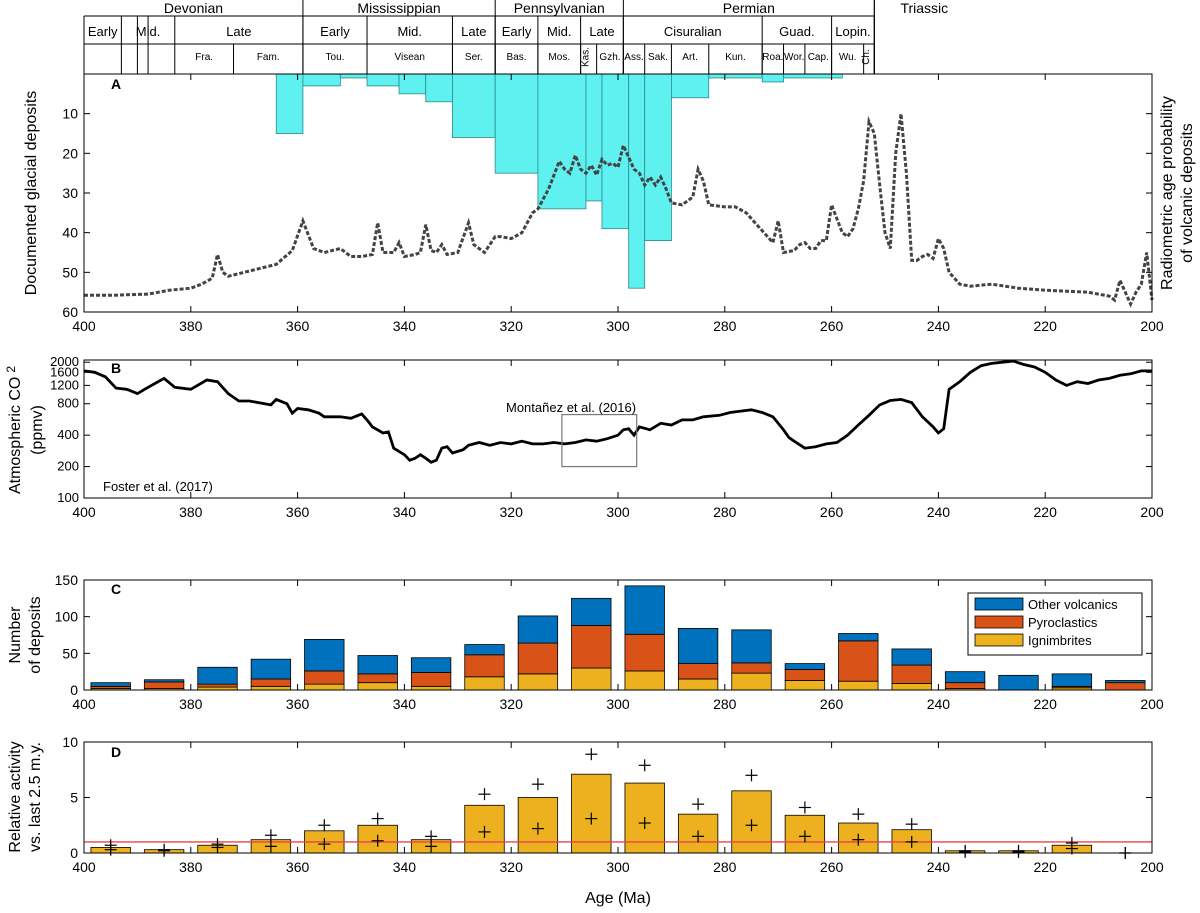 The image size is (1200, 913). Describe the element at coordinates (70, 233) in the screenshot. I see `panel-a-ytick-label: 40` at that location.